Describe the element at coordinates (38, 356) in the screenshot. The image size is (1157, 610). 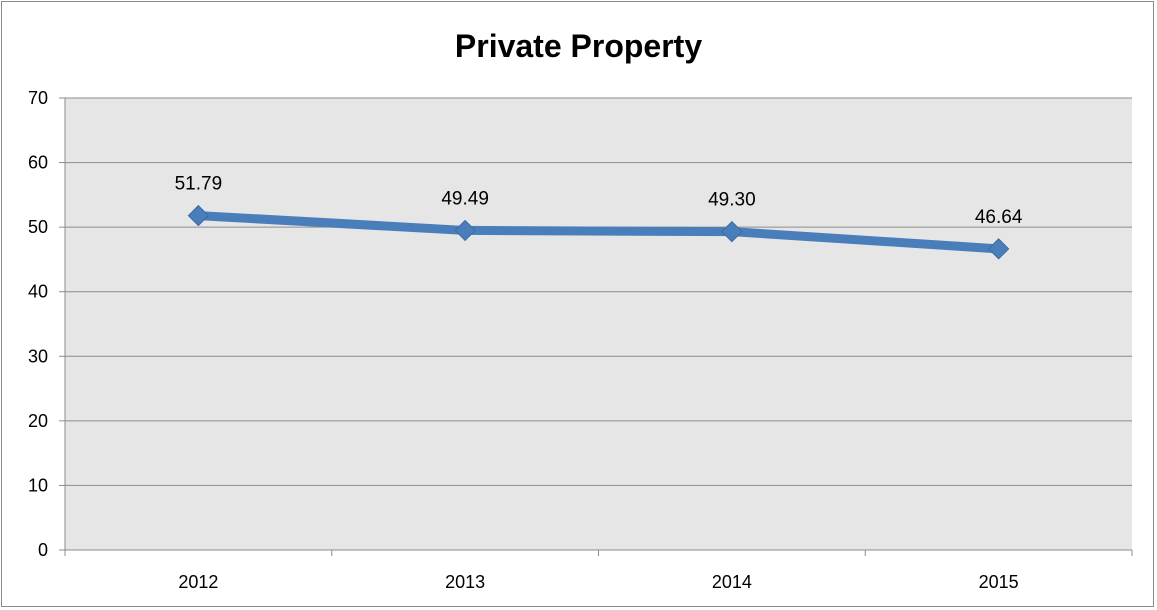
I see `y-tick-label: 30` at that location.